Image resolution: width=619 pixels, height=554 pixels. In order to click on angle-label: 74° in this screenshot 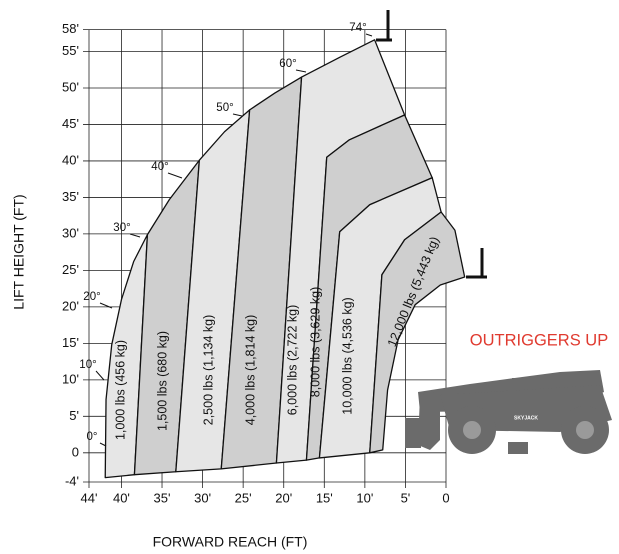, I will do `click(357, 28)`.